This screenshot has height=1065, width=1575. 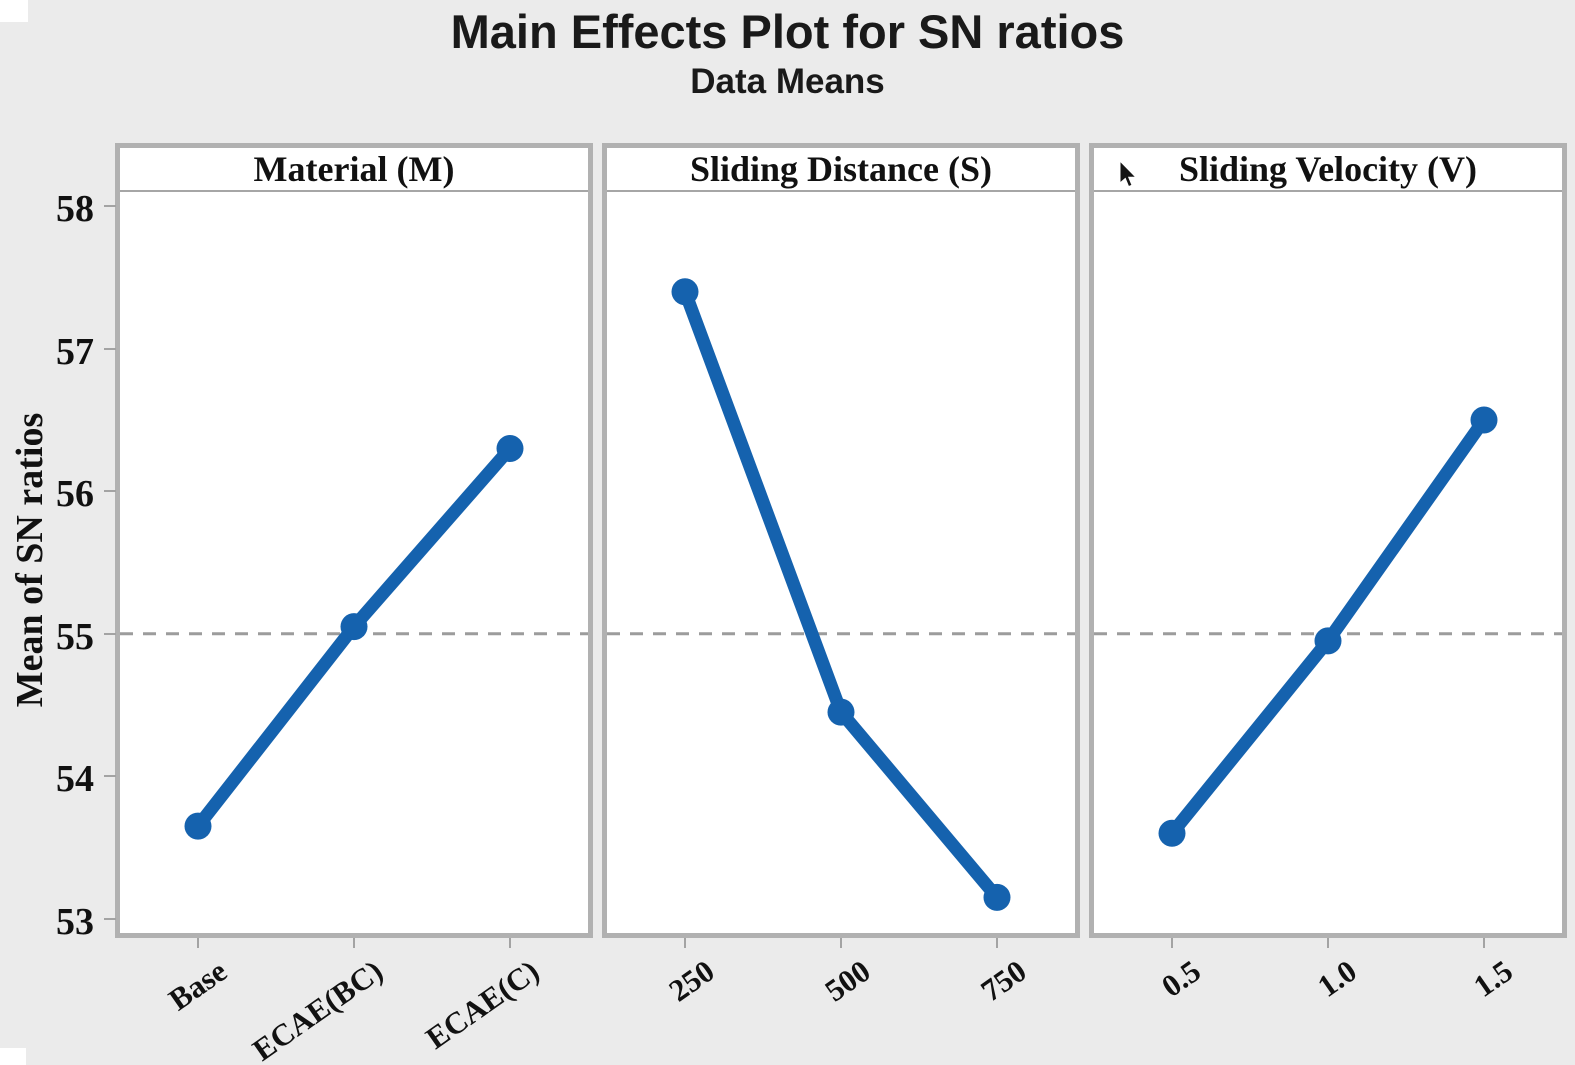 I want to click on panel-header: Sliding Distance (S), so click(x=841, y=170).